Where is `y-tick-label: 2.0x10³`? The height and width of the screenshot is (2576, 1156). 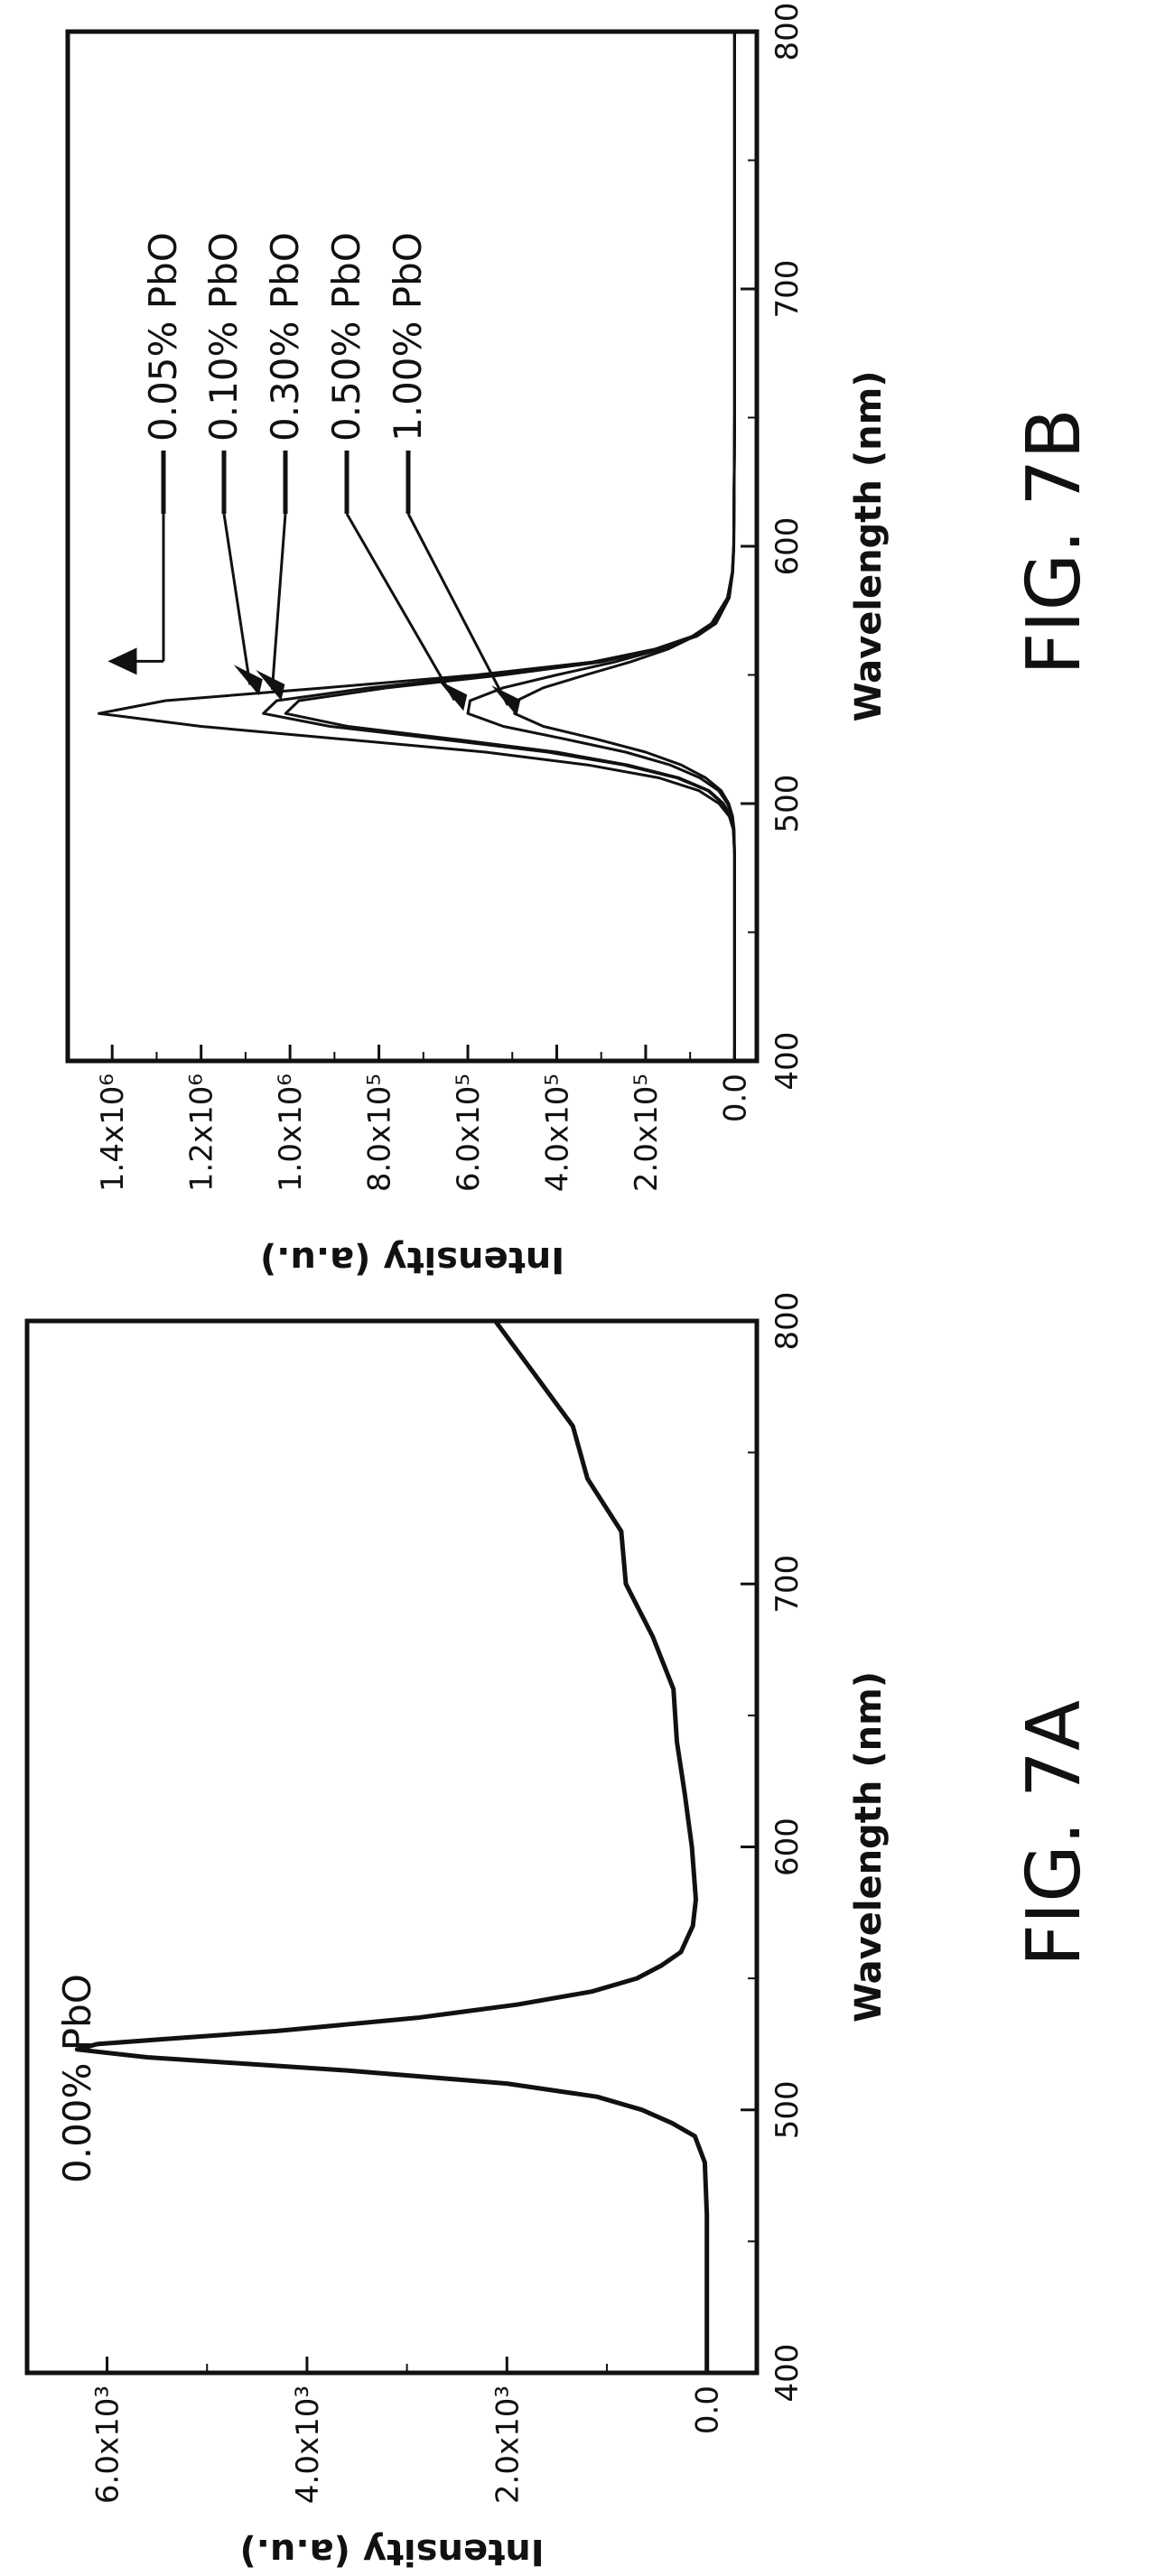
y-tick-label: 2.0x10³ is located at coordinates (508, 2444).